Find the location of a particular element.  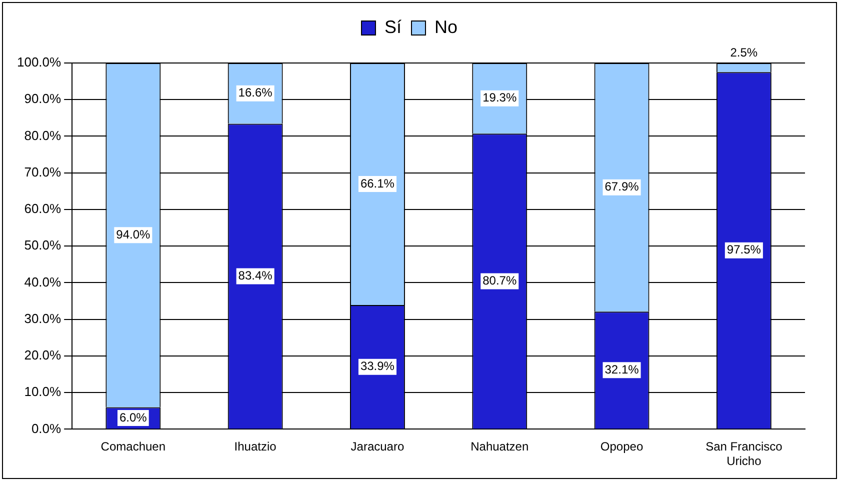

y-tick-label: 30.0% is located at coordinates (43, 318).